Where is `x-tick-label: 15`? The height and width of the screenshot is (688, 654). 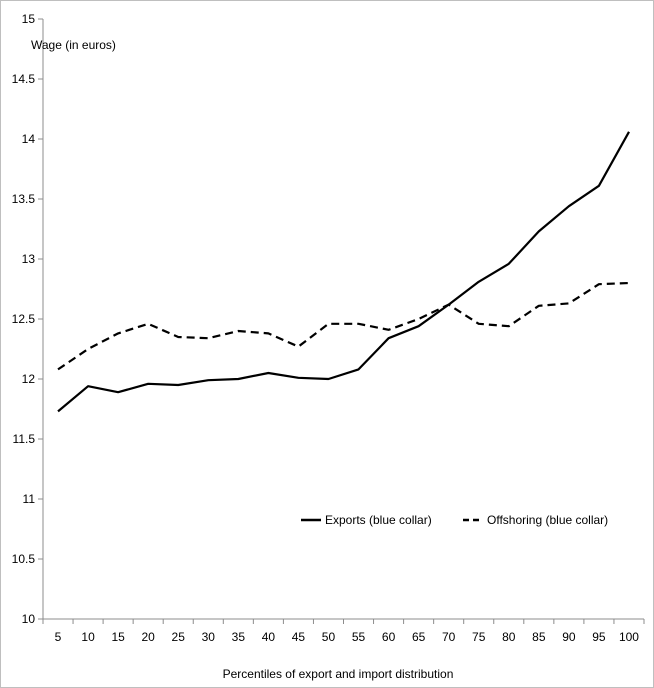 x-tick-label: 15 is located at coordinates (118, 637).